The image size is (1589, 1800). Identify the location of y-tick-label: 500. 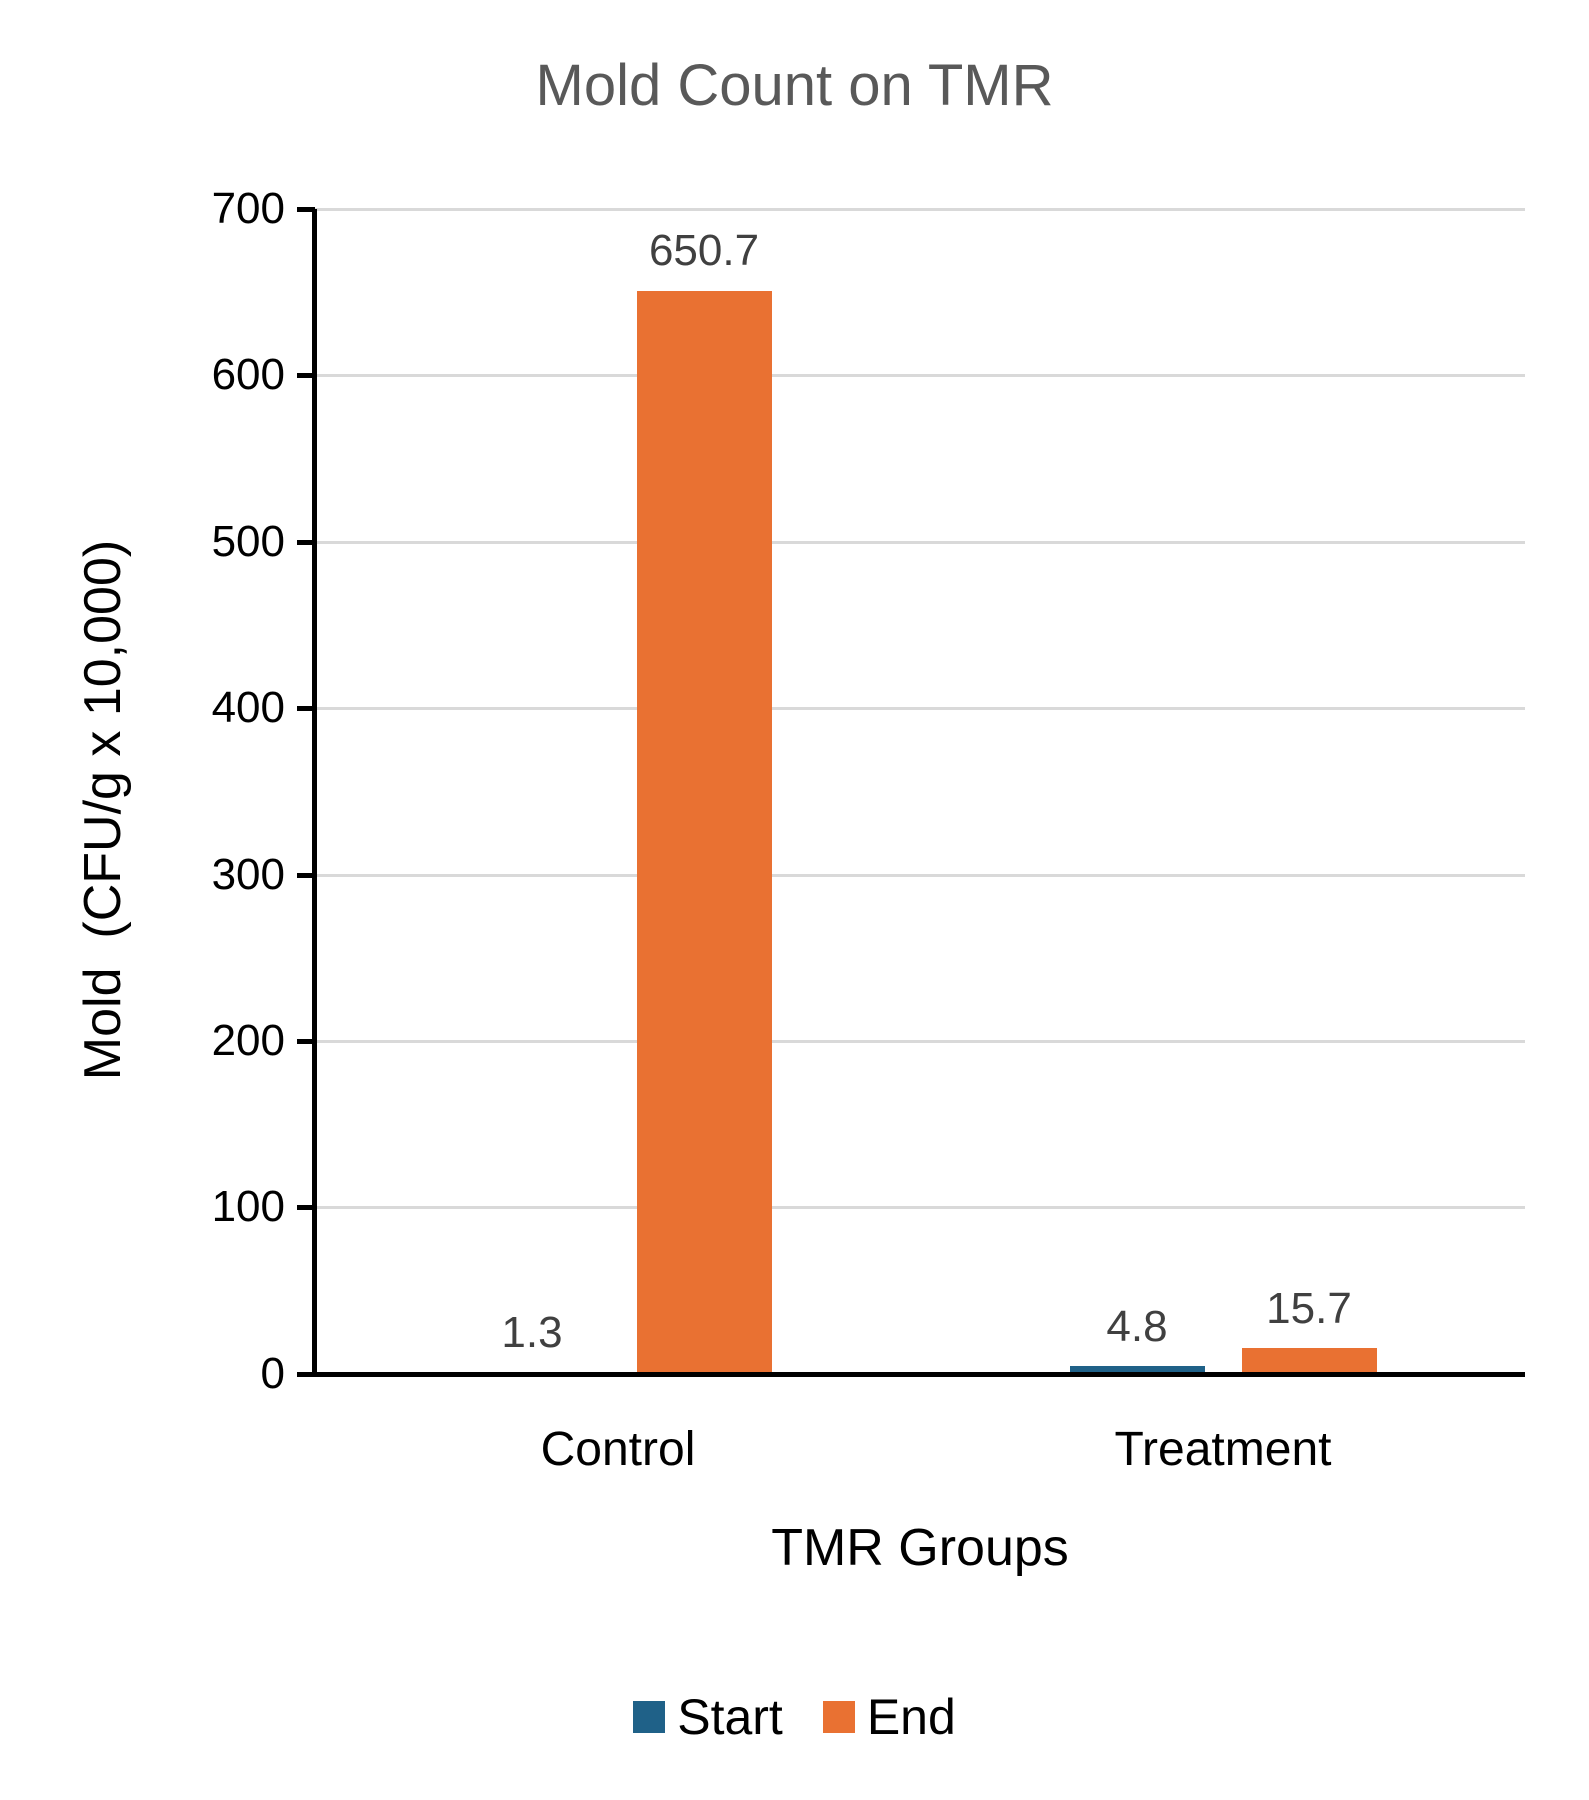
(248, 541).